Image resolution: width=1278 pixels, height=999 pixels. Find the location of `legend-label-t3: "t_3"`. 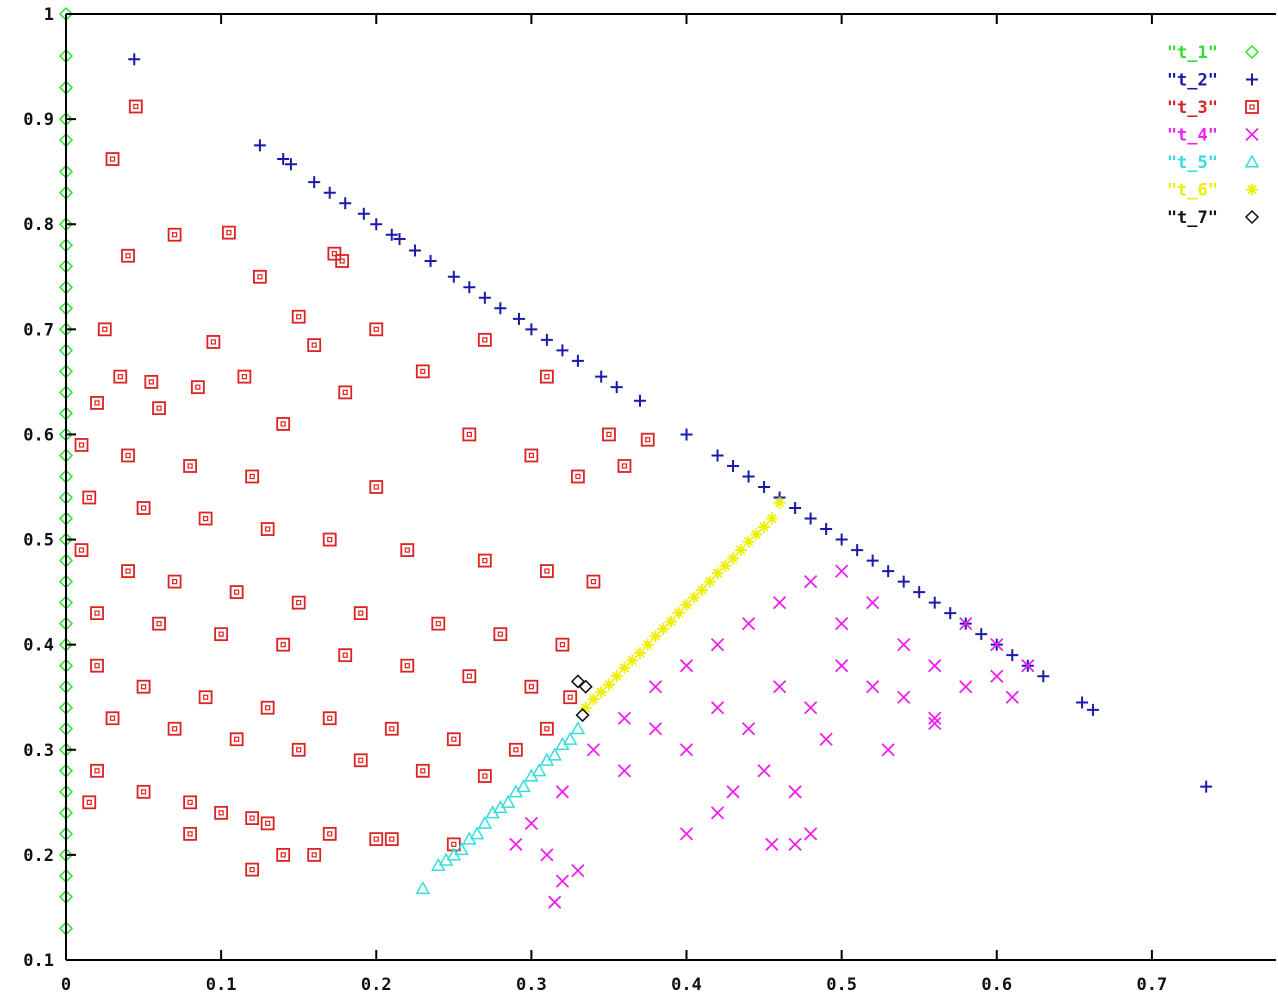

legend-label-t3: "t_3" is located at coordinates (1192, 108).